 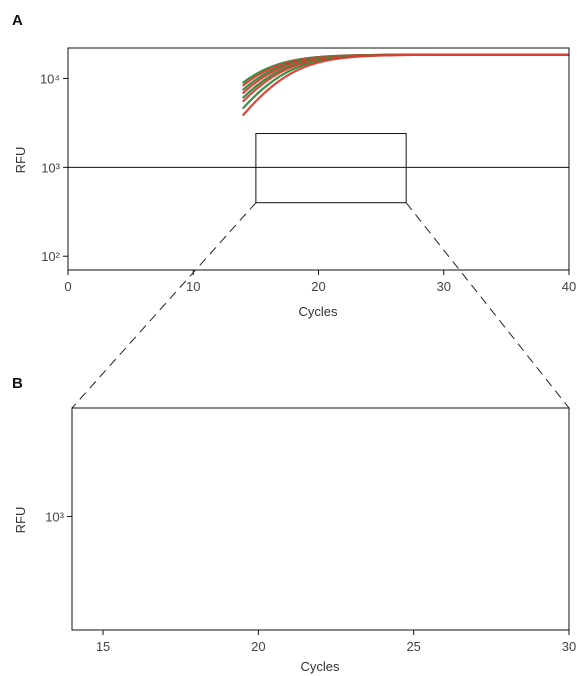 What do you see at coordinates (50, 167) in the screenshot?
I see `panel-a-y-tick-label-1000: 10³` at bounding box center [50, 167].